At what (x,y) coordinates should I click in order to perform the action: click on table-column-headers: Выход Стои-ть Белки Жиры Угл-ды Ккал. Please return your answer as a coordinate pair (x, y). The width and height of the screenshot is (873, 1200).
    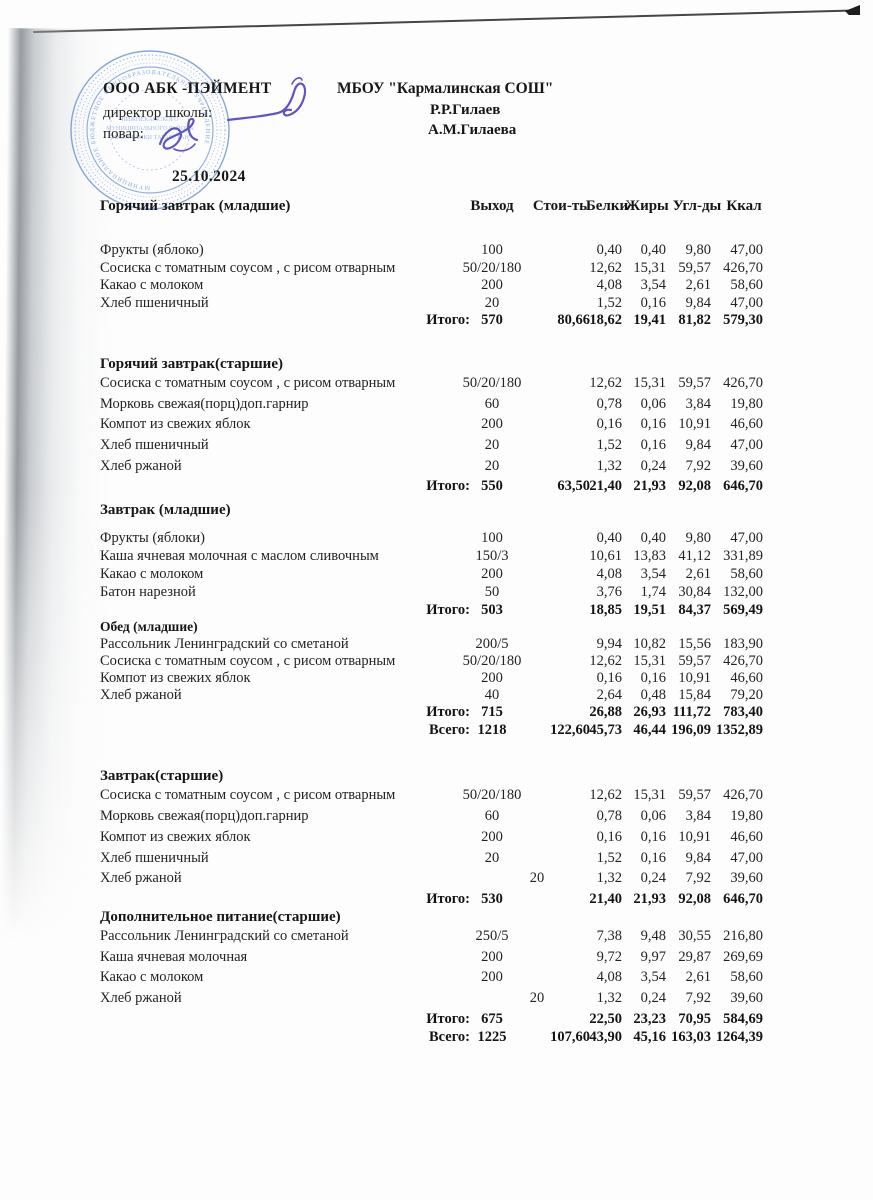
    Looking at the image, I should click on (436, 208).